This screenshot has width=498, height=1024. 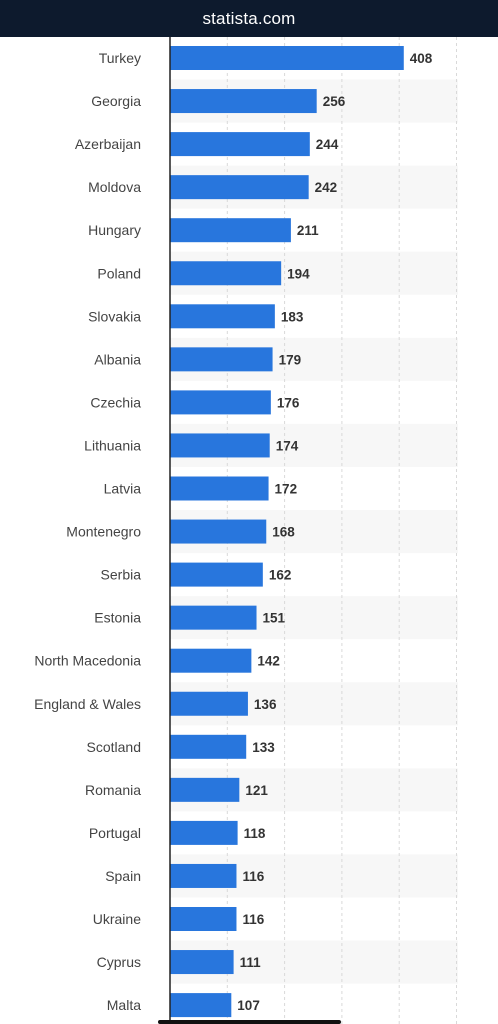 What do you see at coordinates (280, 575) in the screenshot?
I see `value-label: 162` at bounding box center [280, 575].